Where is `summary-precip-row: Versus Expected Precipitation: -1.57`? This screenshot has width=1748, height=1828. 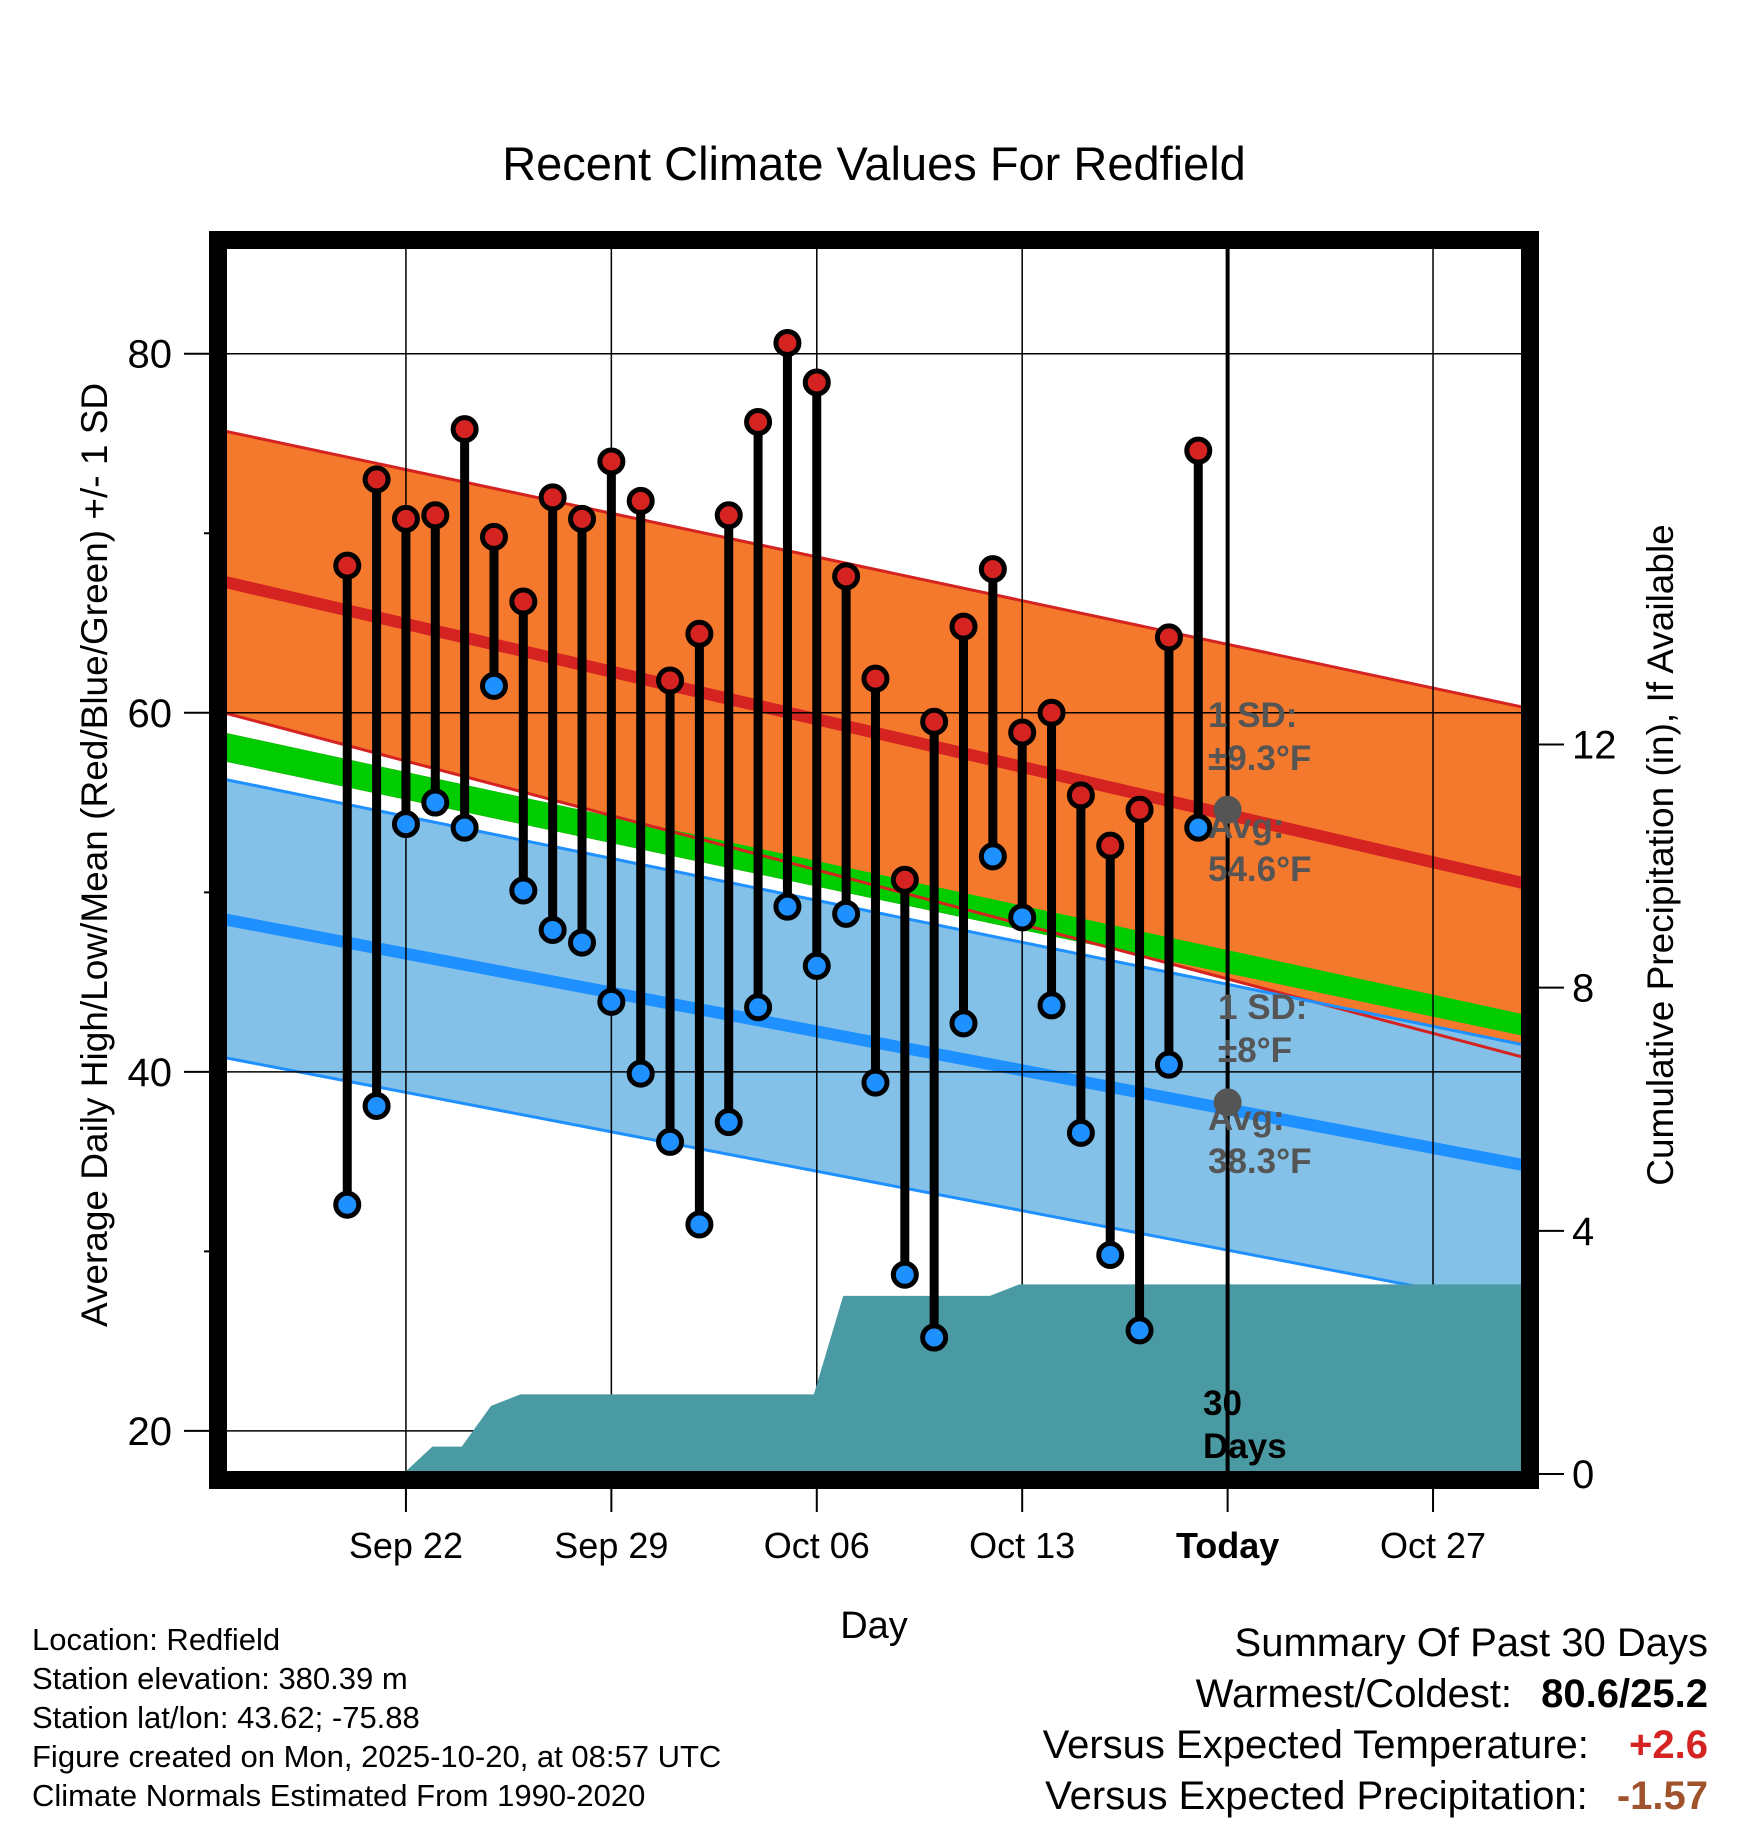
summary-precip-row: Versus Expected Precipitation: -1.57 is located at coordinates (1375, 1796).